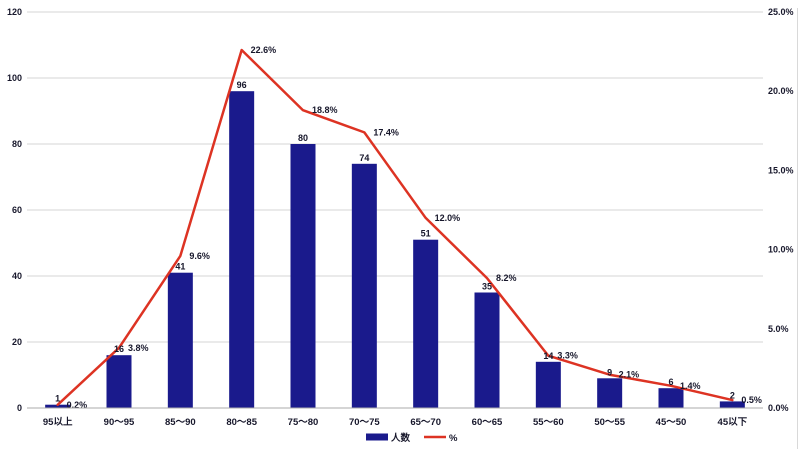  What do you see at coordinates (609, 372) in the screenshot?
I see `bar-value-label: 9` at bounding box center [609, 372].